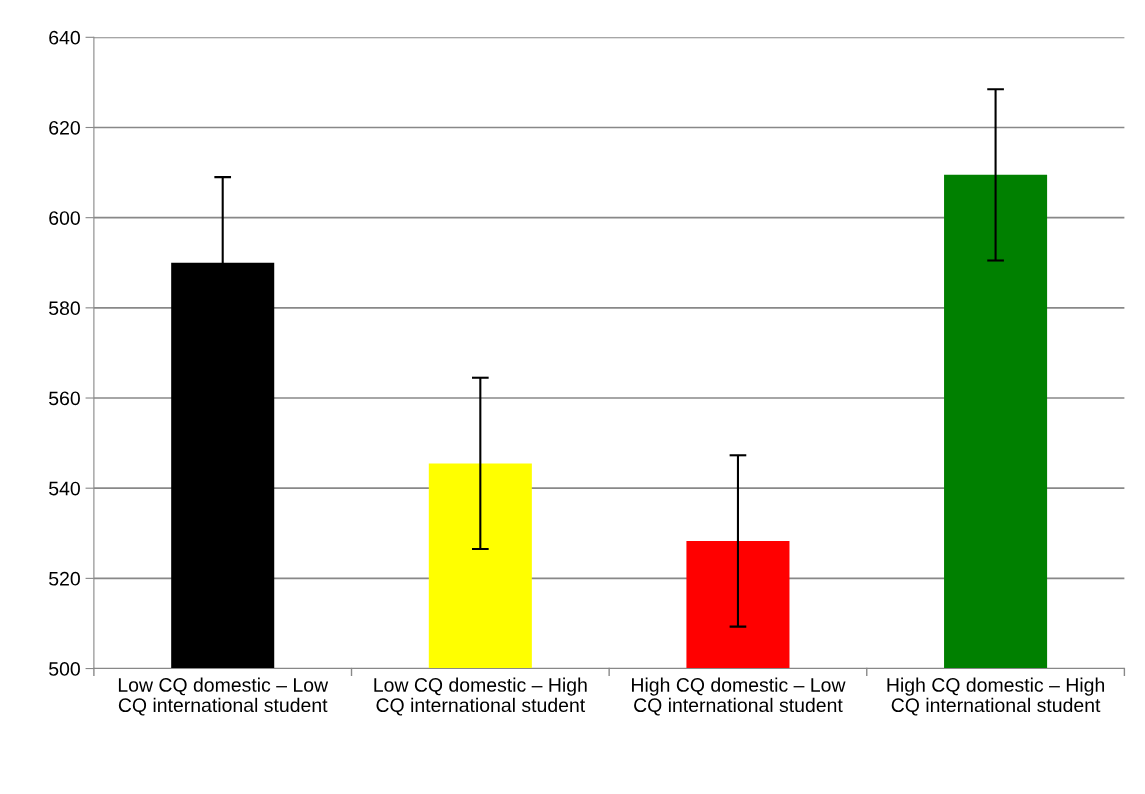 The image size is (1145, 794). I want to click on y-tick-label: 540, so click(64, 488).